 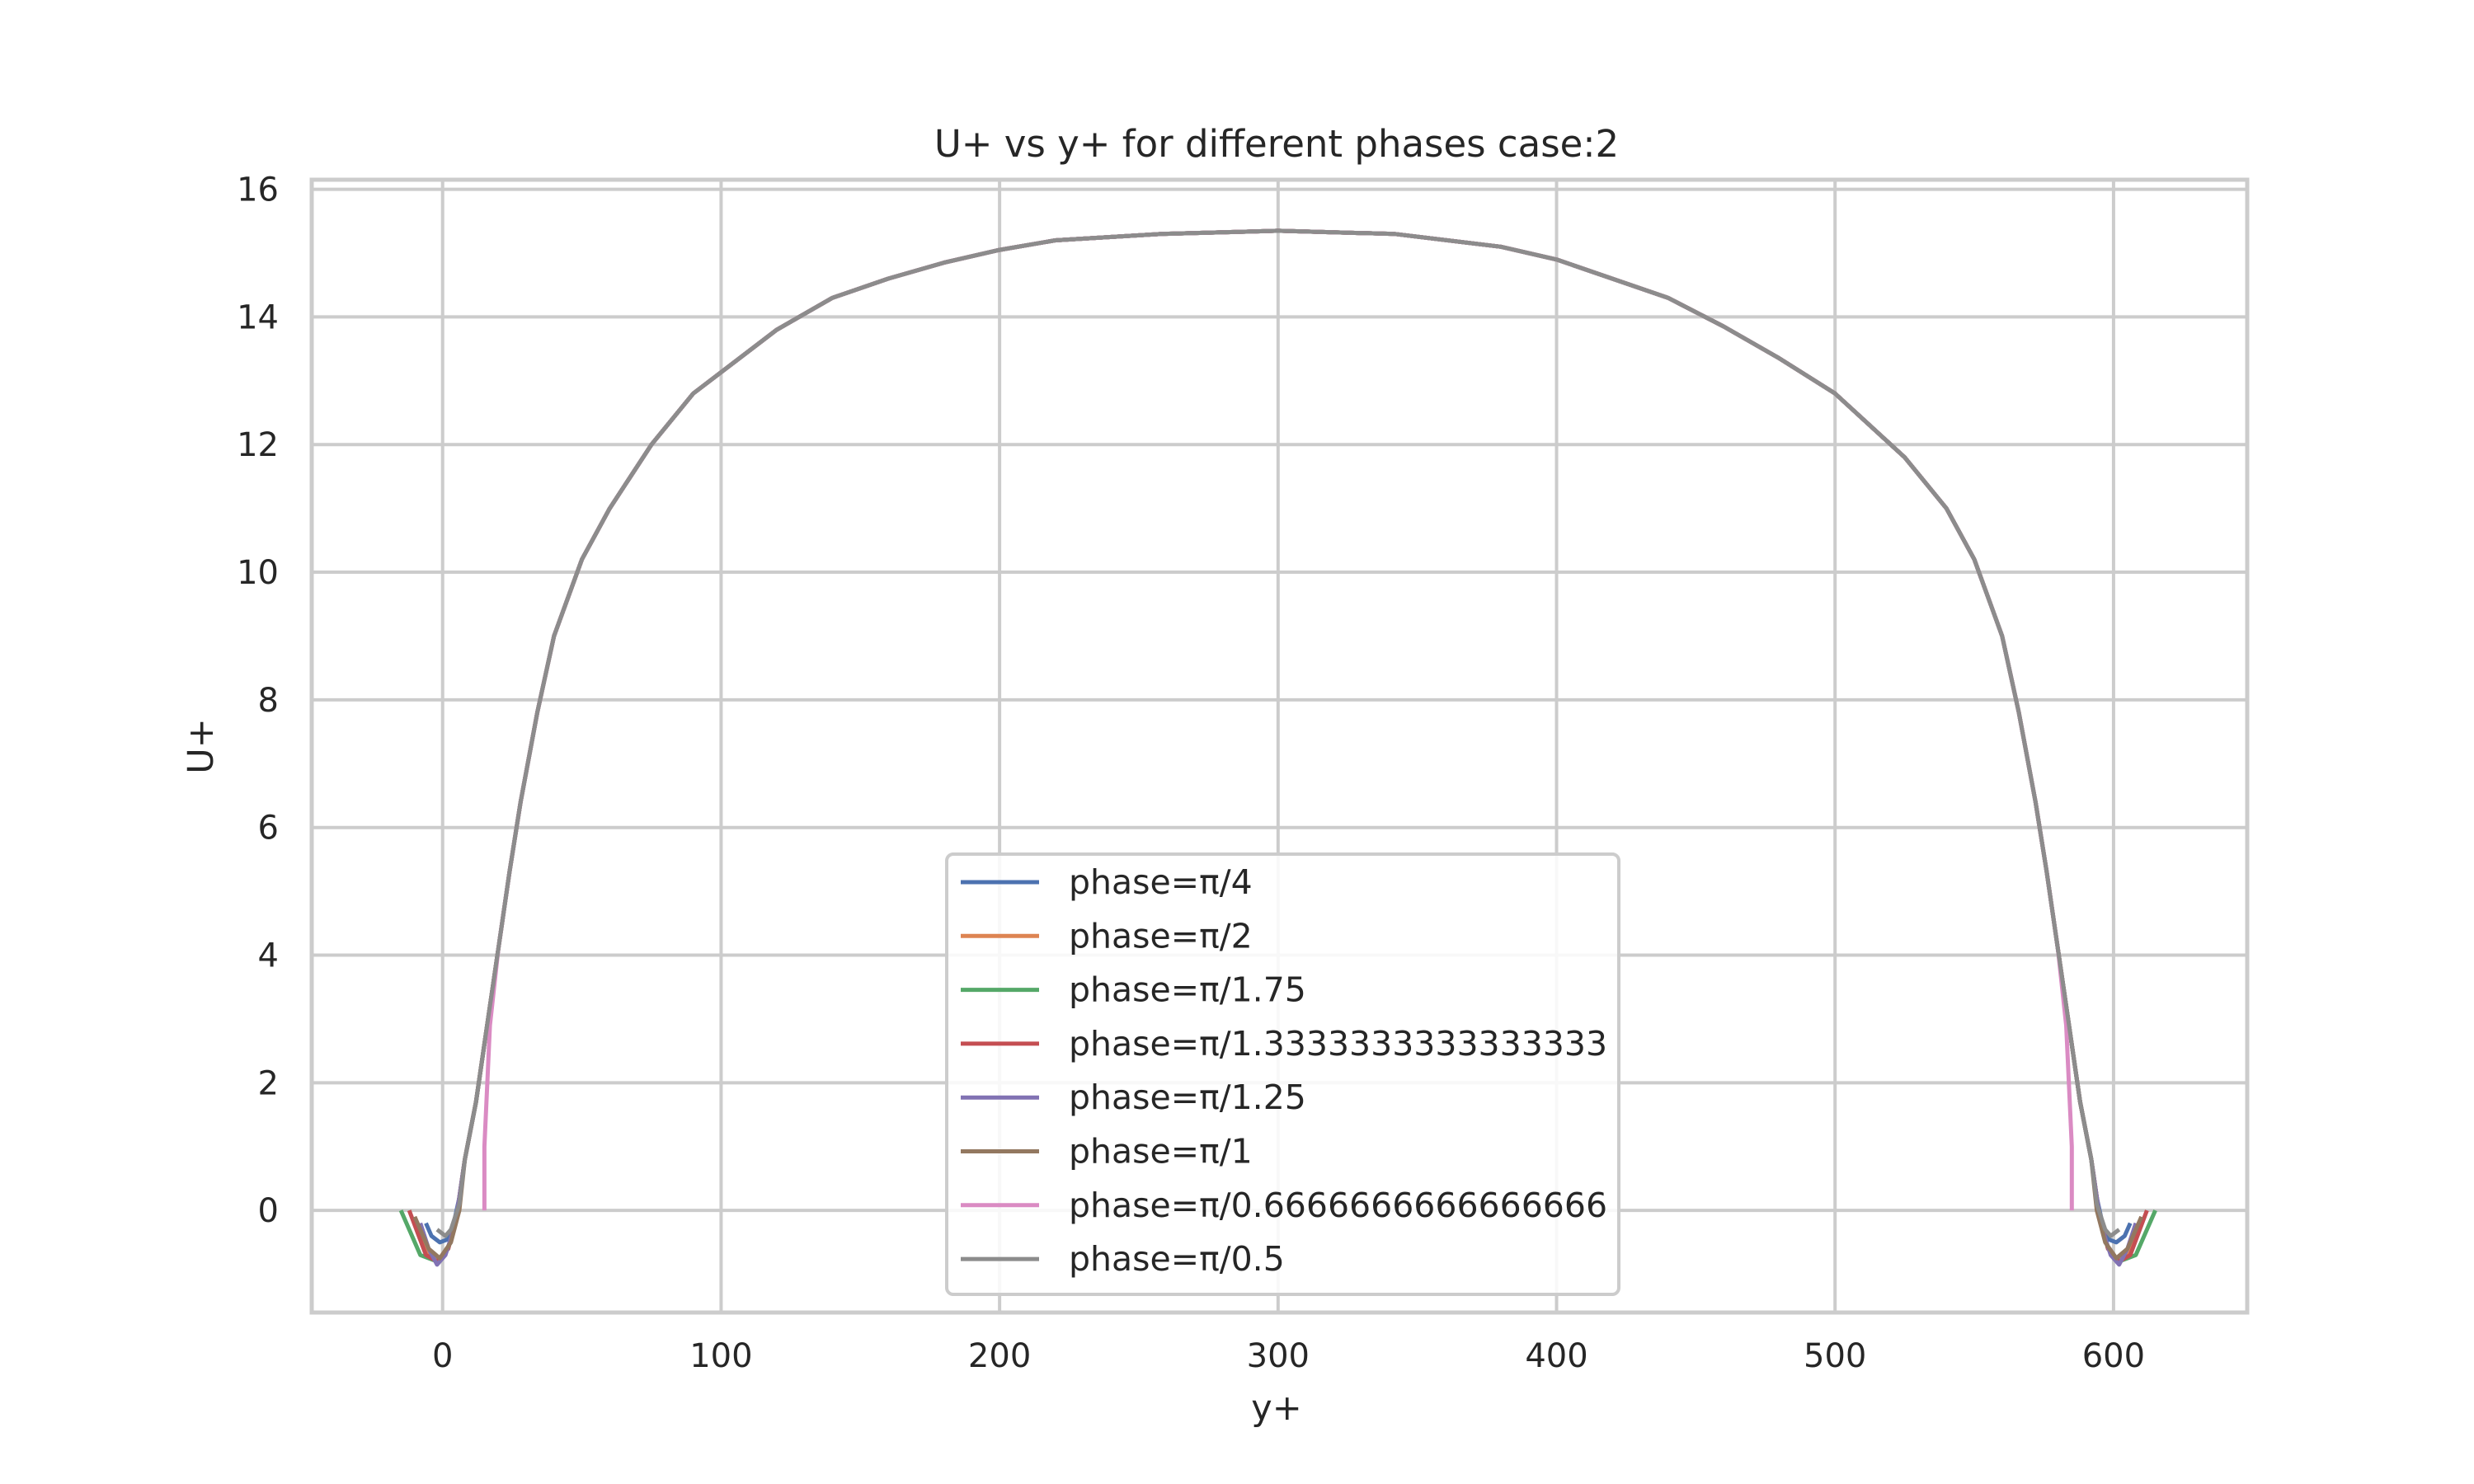 What do you see at coordinates (1276, 144) in the screenshot?
I see `chart-title: U+ vs y+ for different phases case:2` at bounding box center [1276, 144].